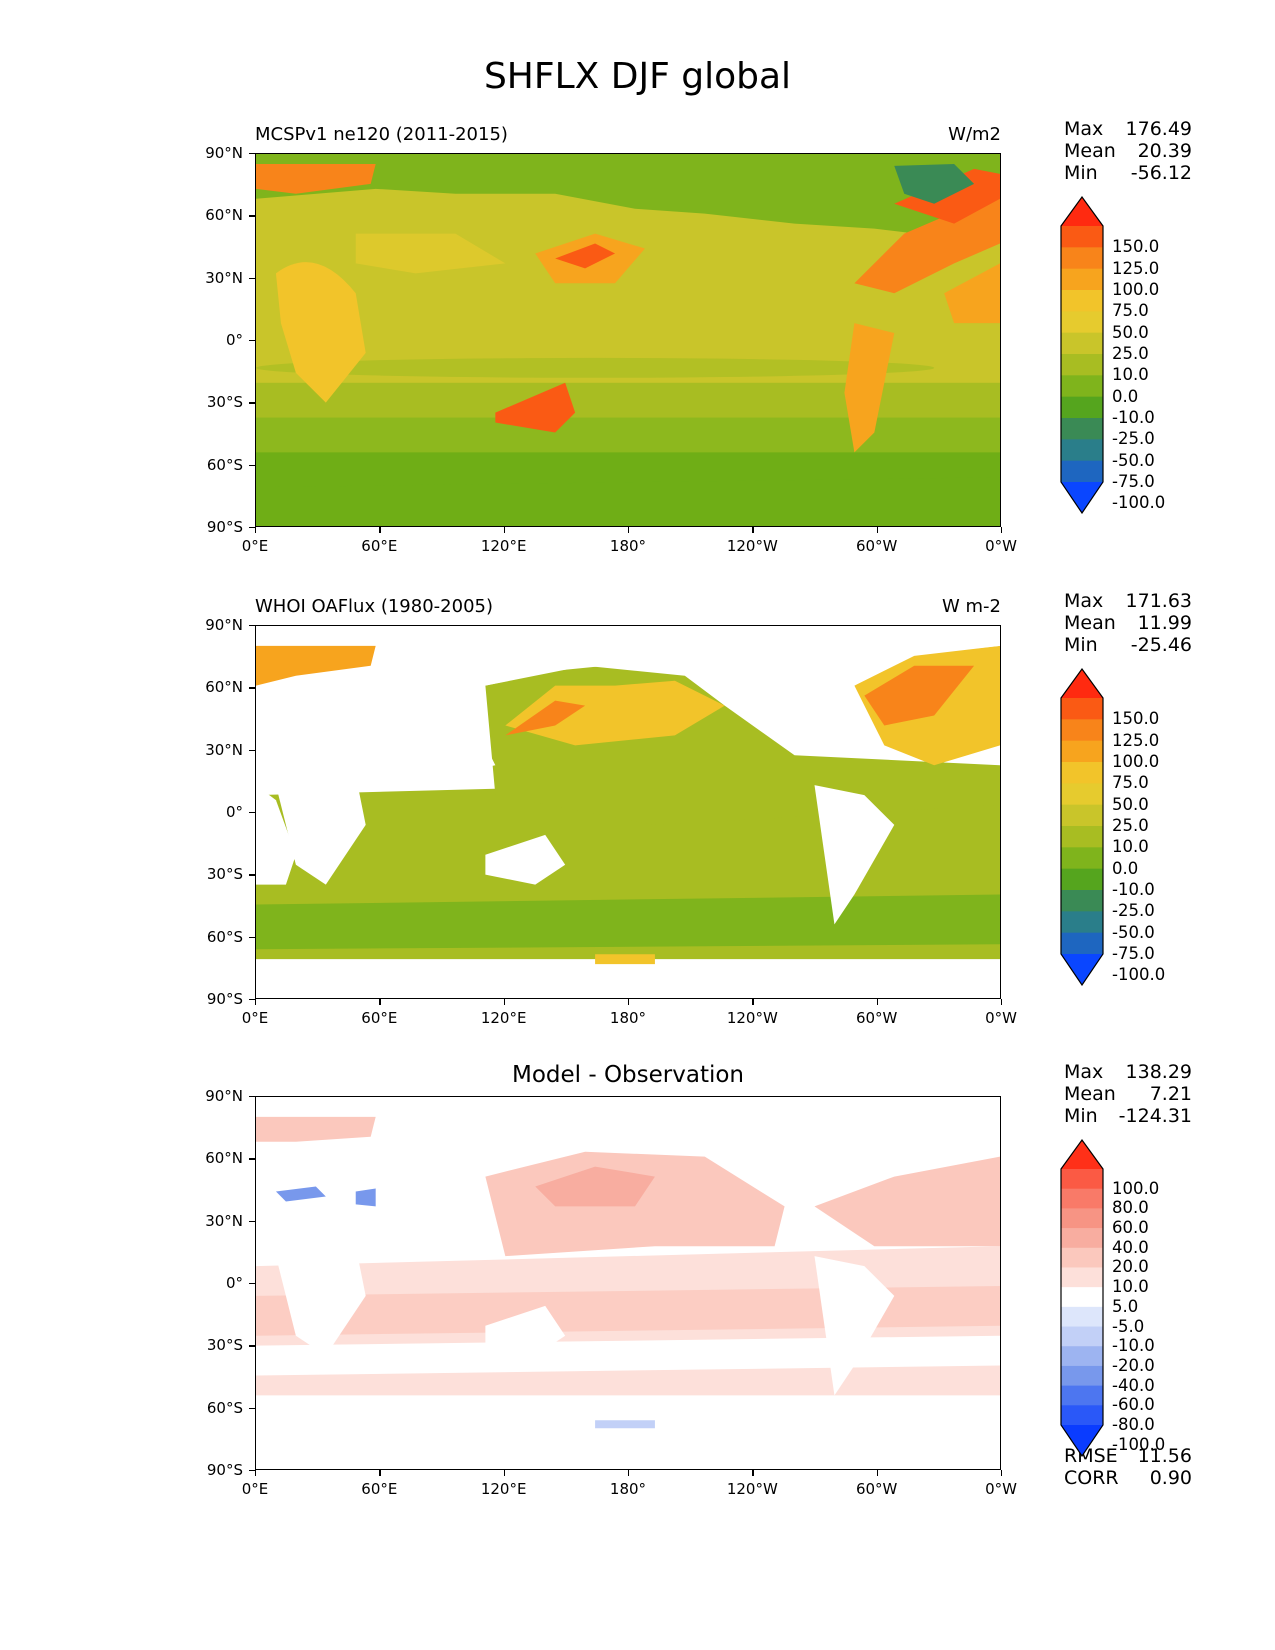 The height and width of the screenshot is (1650, 1275). I want to click on stat-value: 7.21, so click(1170, 1094).